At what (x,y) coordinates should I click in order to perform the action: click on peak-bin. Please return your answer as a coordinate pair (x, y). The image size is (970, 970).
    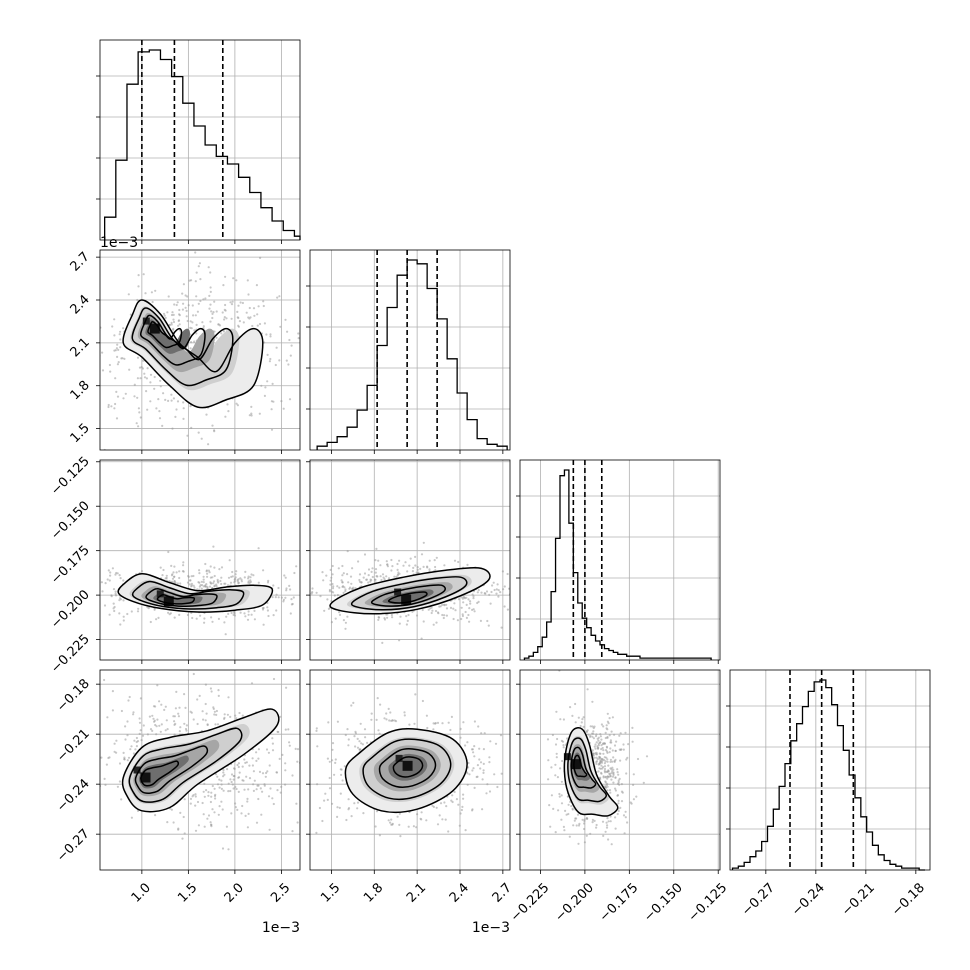
    Looking at the image, I should click on (146, 321).